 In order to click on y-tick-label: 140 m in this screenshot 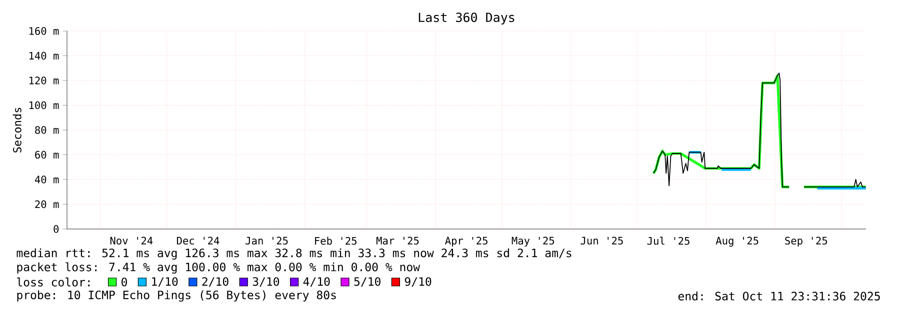, I will do `click(44, 56)`.